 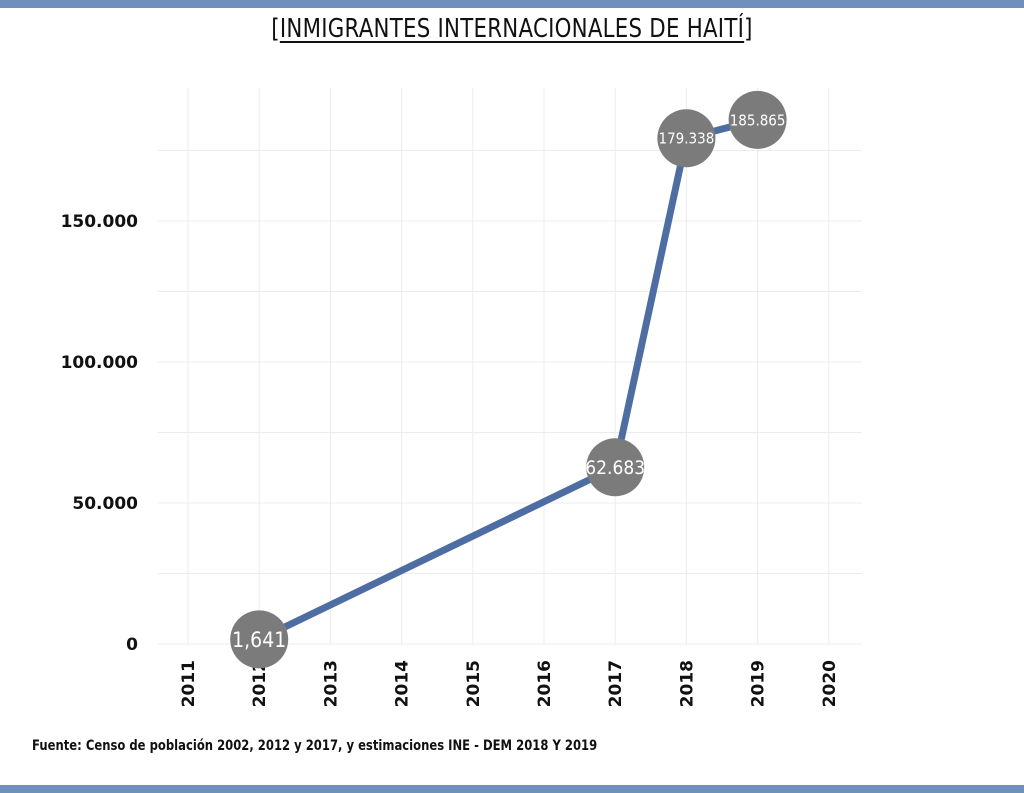 I want to click on x-tick-label: 2011, so click(x=189, y=683).